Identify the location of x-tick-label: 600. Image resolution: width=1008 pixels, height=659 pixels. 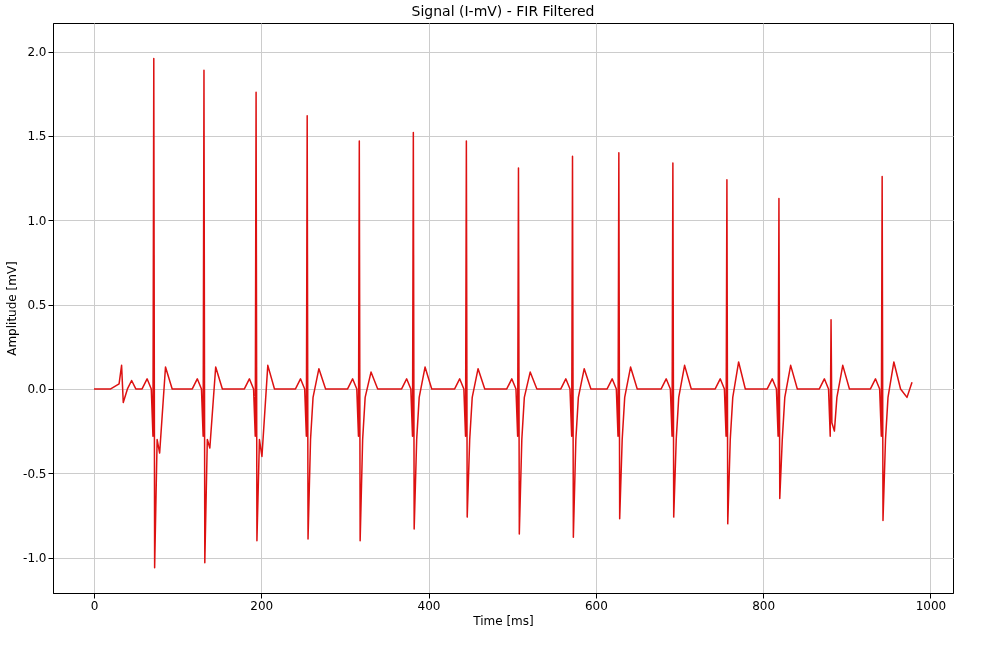
(596, 605).